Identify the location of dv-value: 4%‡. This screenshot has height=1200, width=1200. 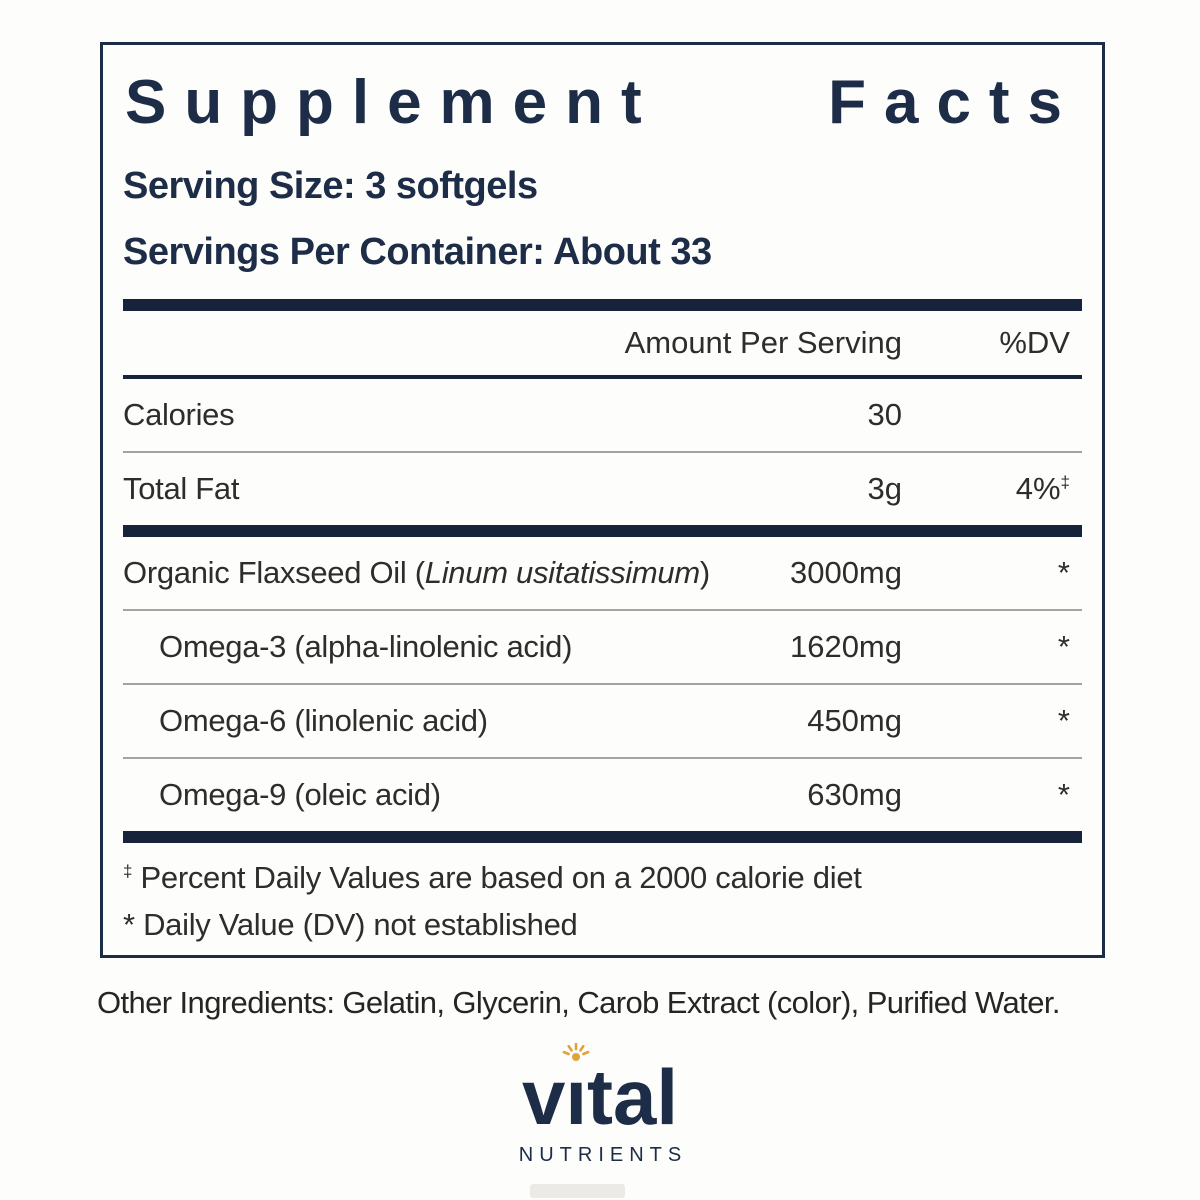
(1042, 489).